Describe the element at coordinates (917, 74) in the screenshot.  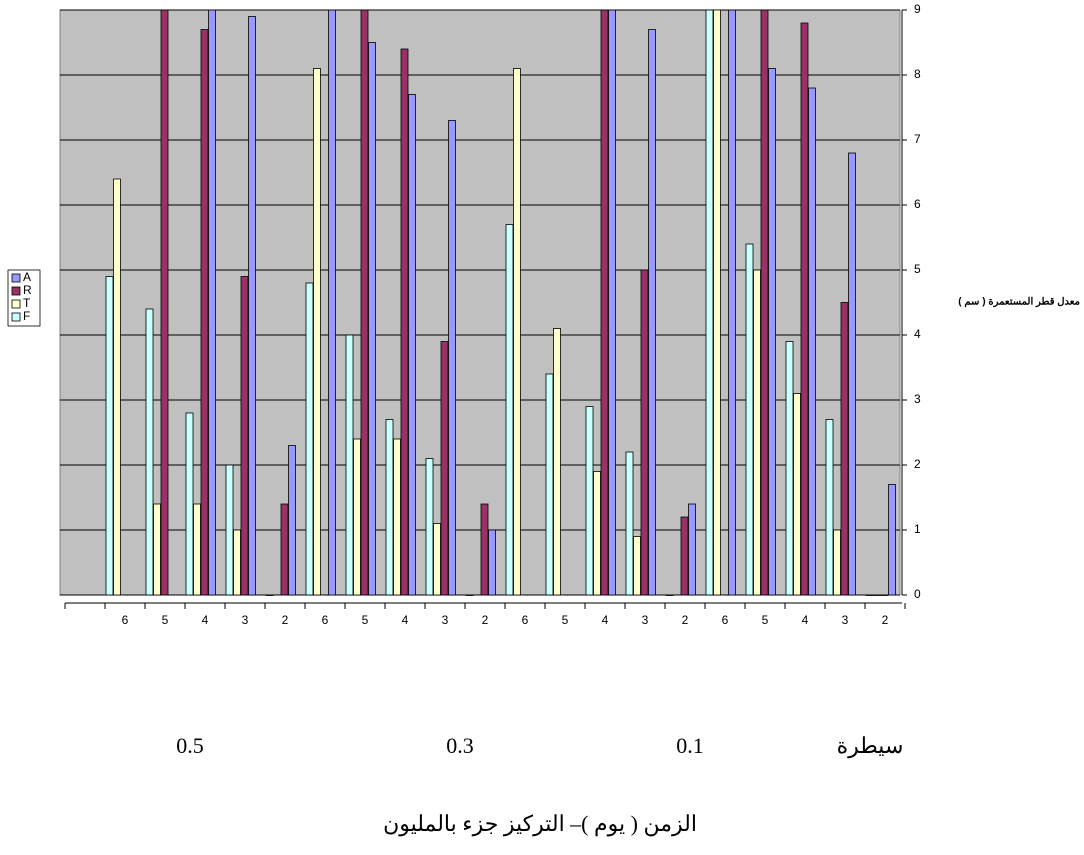
I see `y-tick-label: 8` at that location.